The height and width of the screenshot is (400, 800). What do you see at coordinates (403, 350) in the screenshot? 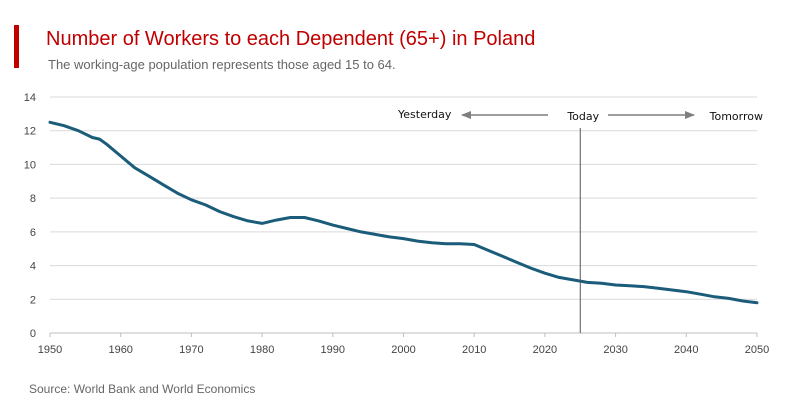
I see `x-tick-label: 2000` at bounding box center [403, 350].